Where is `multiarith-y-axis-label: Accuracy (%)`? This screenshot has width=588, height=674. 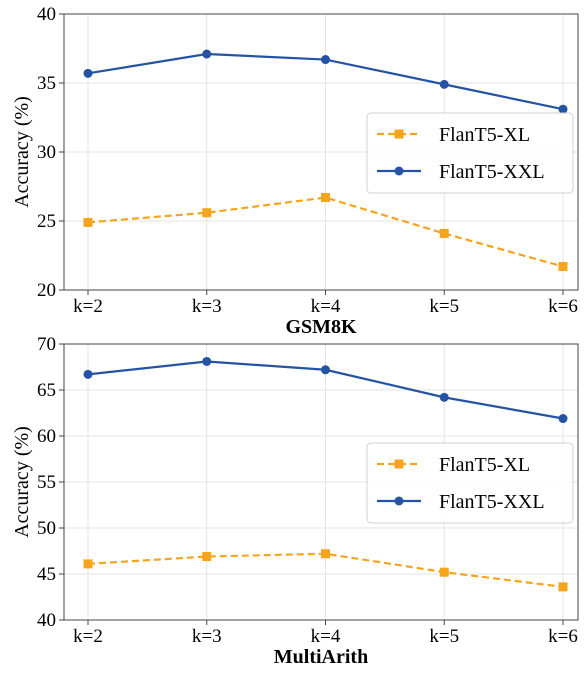
multiarith-y-axis-label: Accuracy (%) is located at coordinates (22, 482).